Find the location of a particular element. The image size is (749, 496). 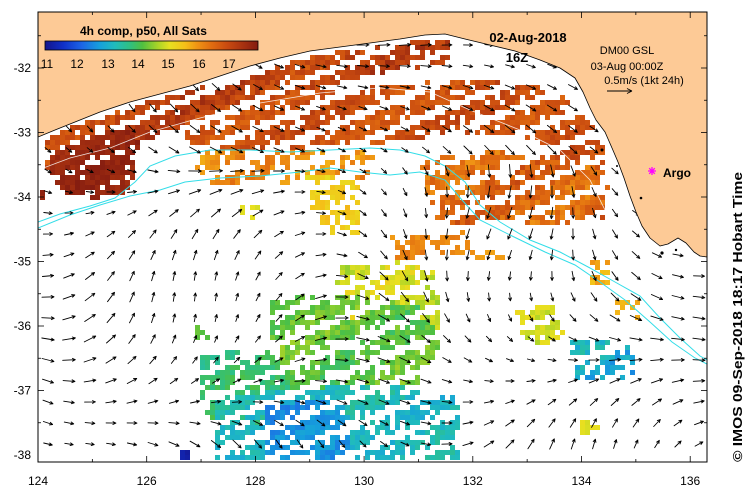

credit-text: © IMOS 09-Sep-2018 18:17 Hobart Time is located at coordinates (737, 317).